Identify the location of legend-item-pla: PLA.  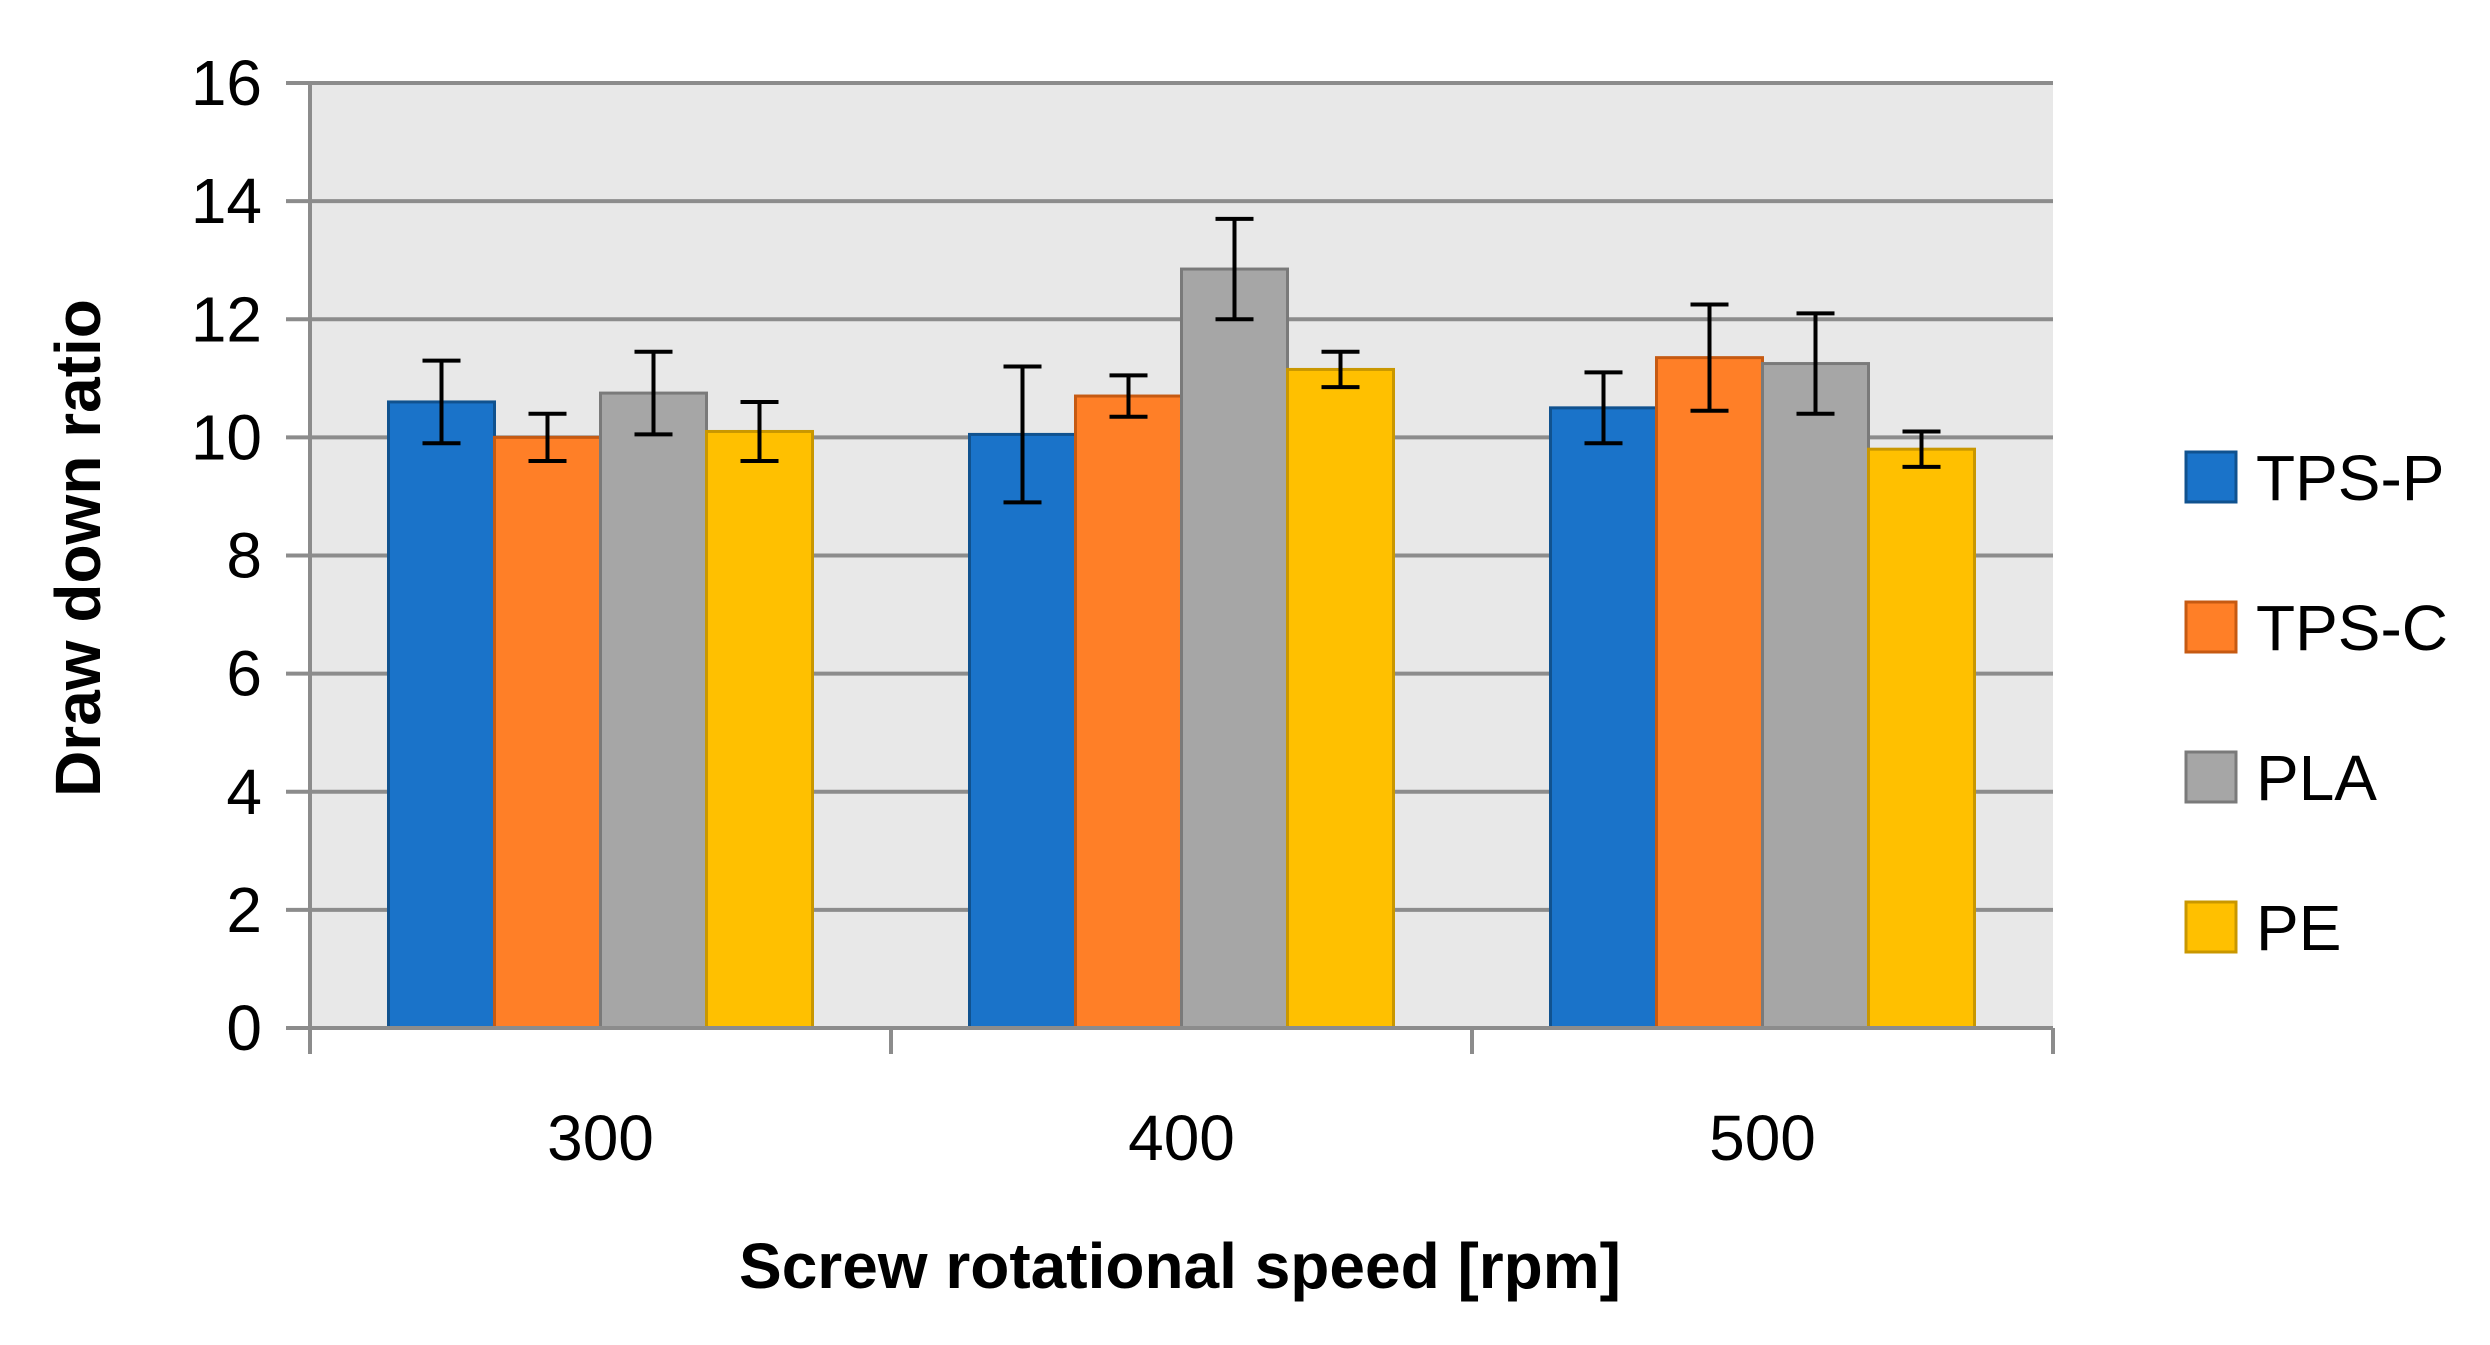
(2280, 778).